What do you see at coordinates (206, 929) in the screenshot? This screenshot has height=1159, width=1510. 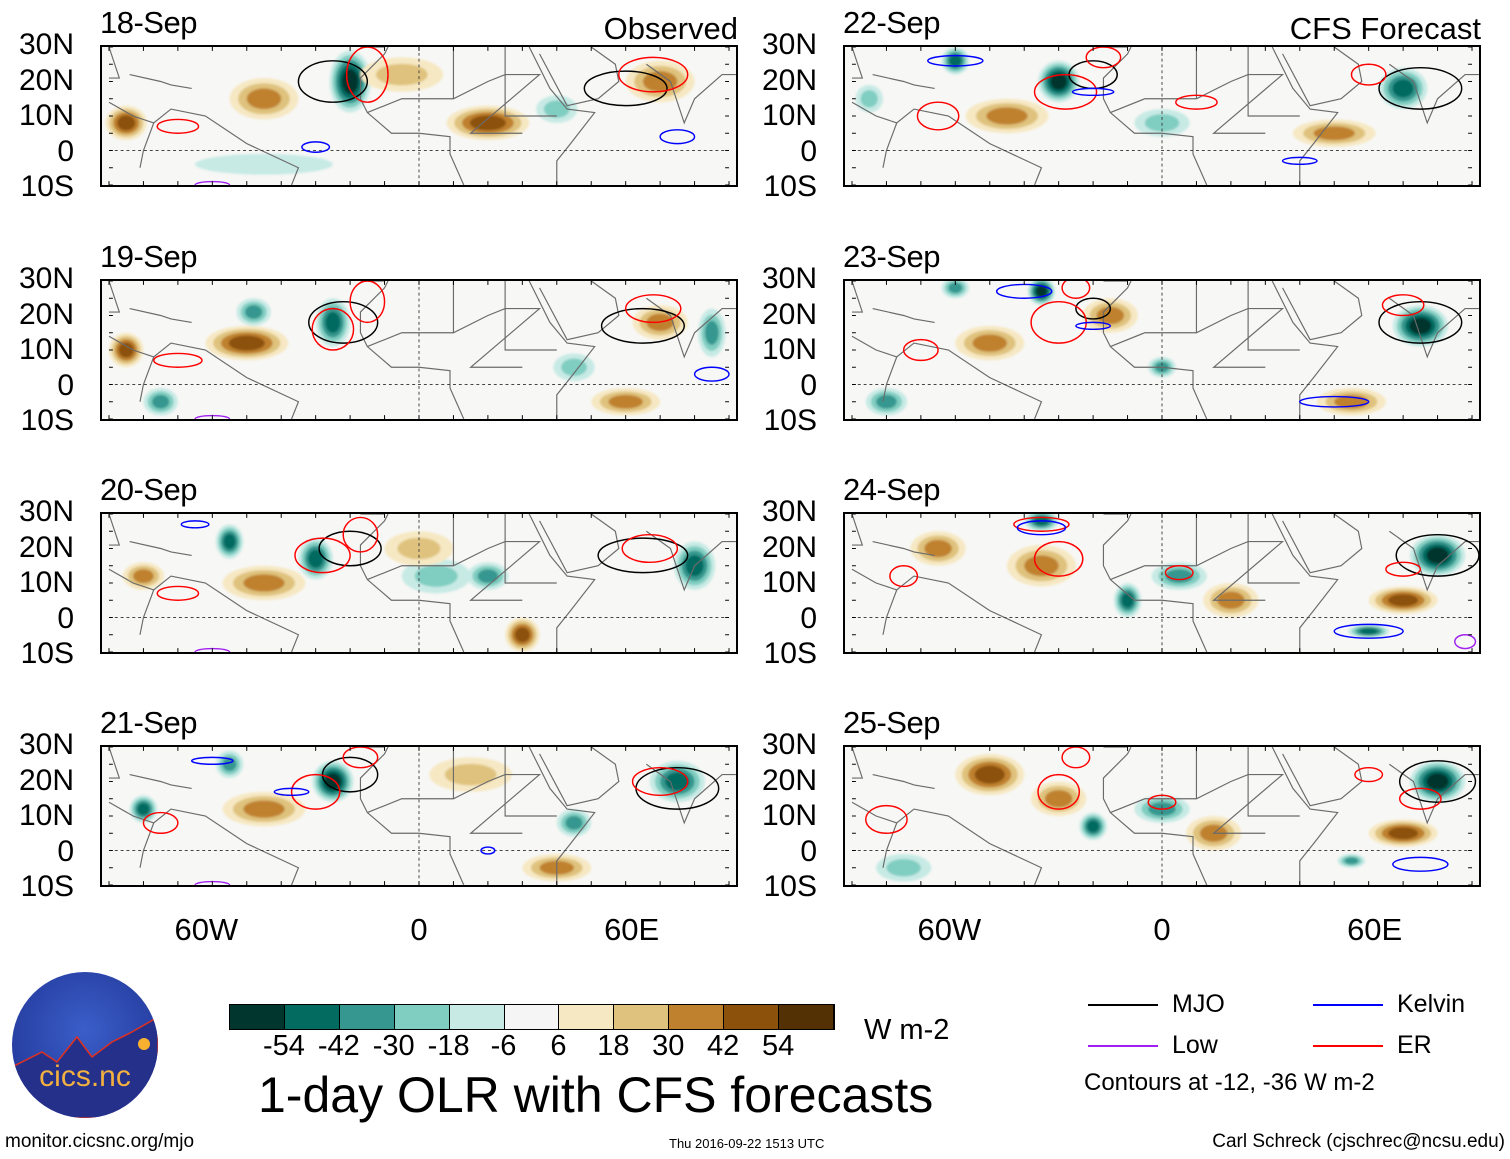 I see `lon-tick-label: 60W` at bounding box center [206, 929].